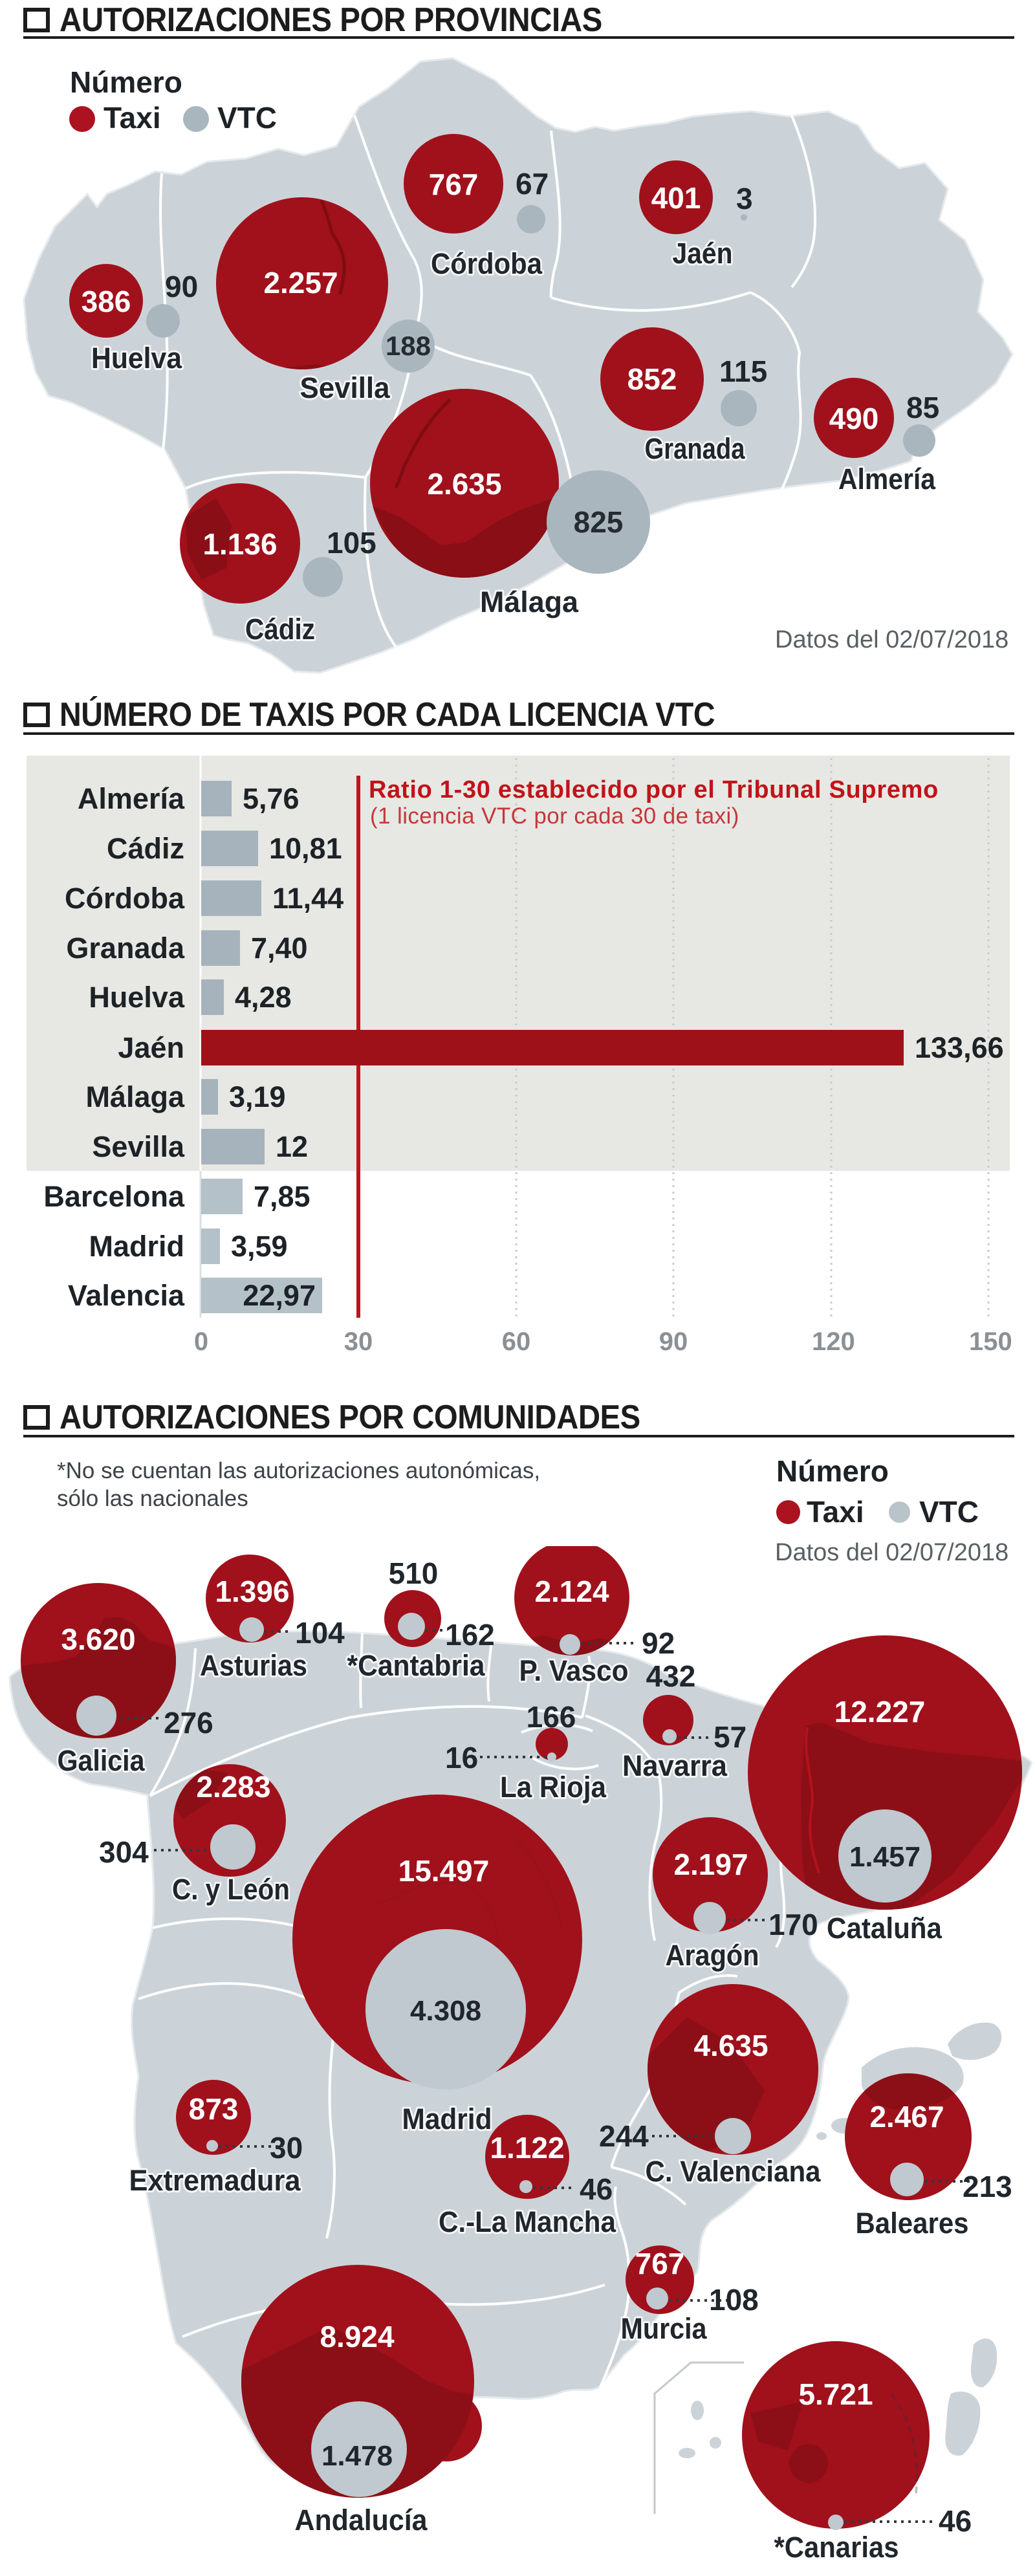 This screenshot has width=1035, height=2576. I want to click on svg-text: 188, so click(408, 346).